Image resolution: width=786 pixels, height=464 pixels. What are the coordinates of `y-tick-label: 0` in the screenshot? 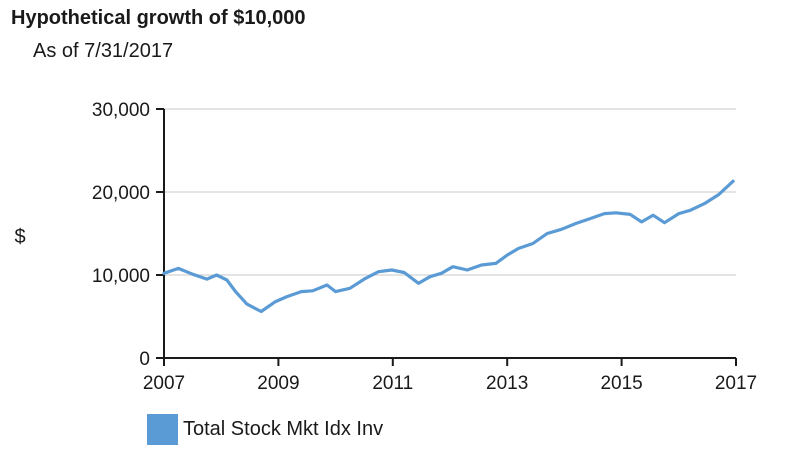 It's located at (144, 359).